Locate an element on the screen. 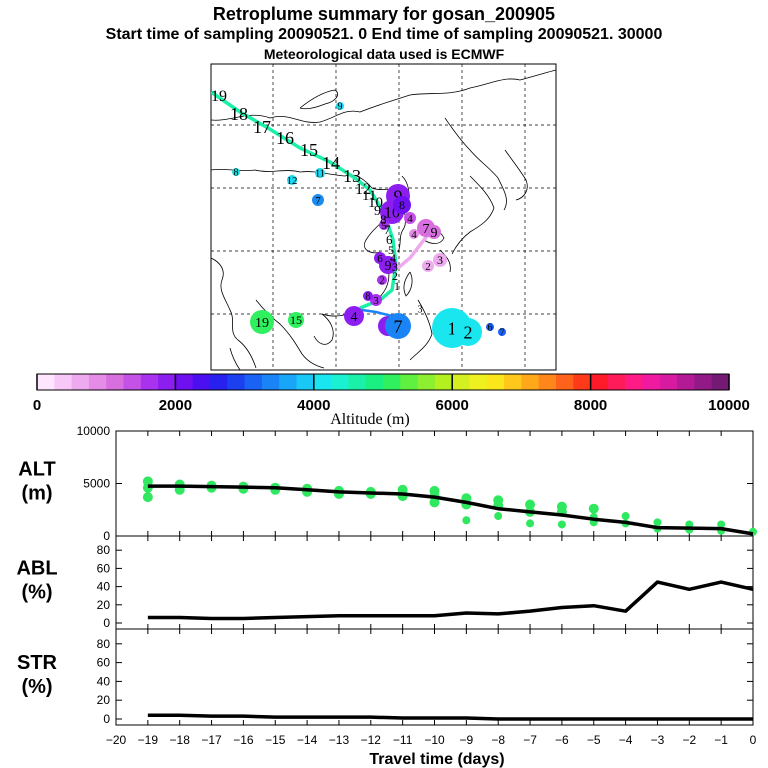 This screenshot has width=768, height=768. trajectory-label-day-8: 8 is located at coordinates (383, 219).